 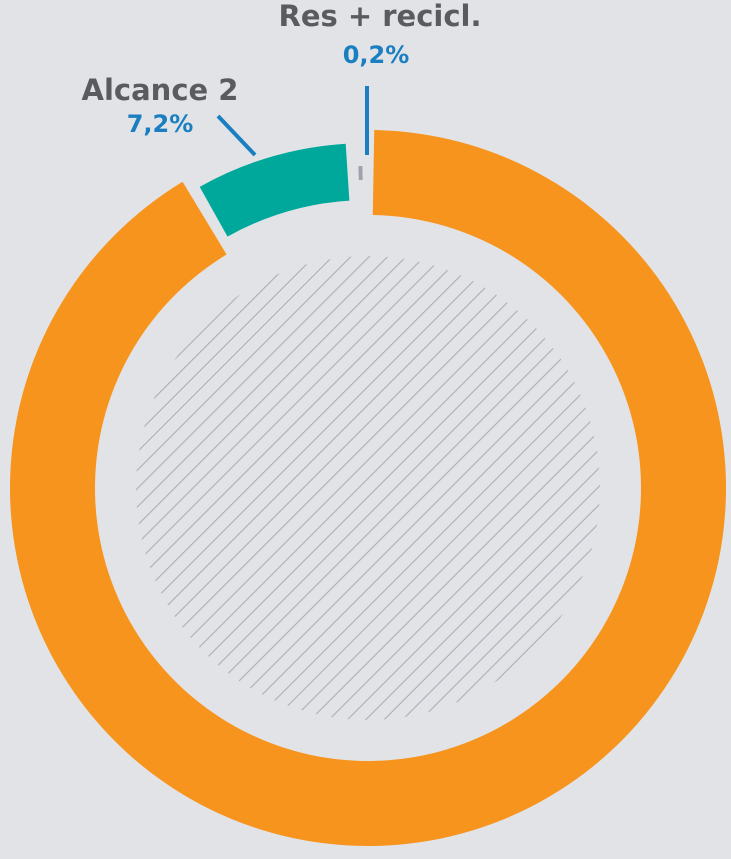 I want to click on segment-label: Res + recicl., so click(x=380, y=16).